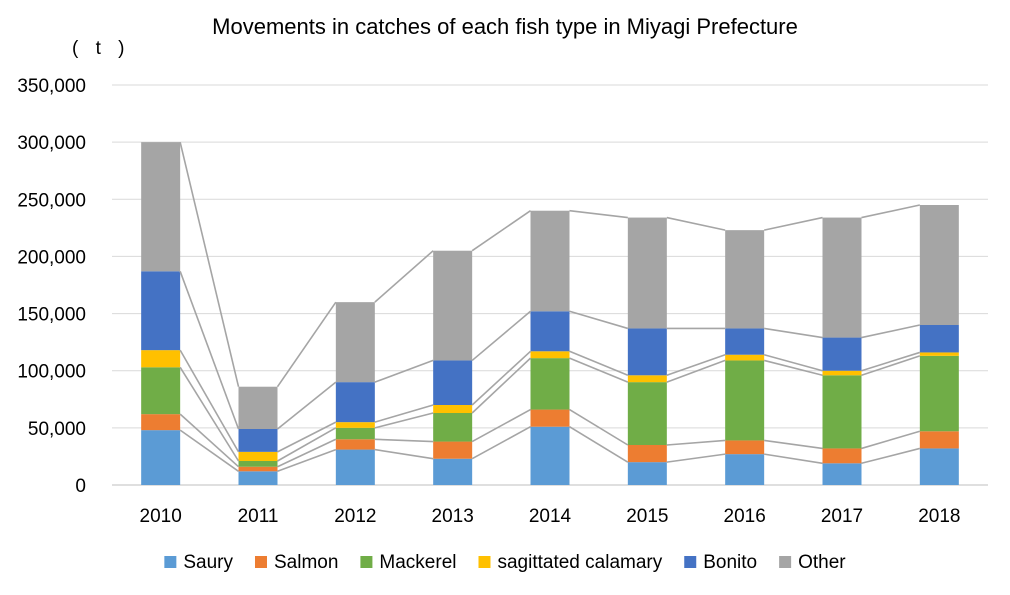 The image size is (1010, 595). What do you see at coordinates (812, 562) in the screenshot?
I see `legend-item: Other` at bounding box center [812, 562].